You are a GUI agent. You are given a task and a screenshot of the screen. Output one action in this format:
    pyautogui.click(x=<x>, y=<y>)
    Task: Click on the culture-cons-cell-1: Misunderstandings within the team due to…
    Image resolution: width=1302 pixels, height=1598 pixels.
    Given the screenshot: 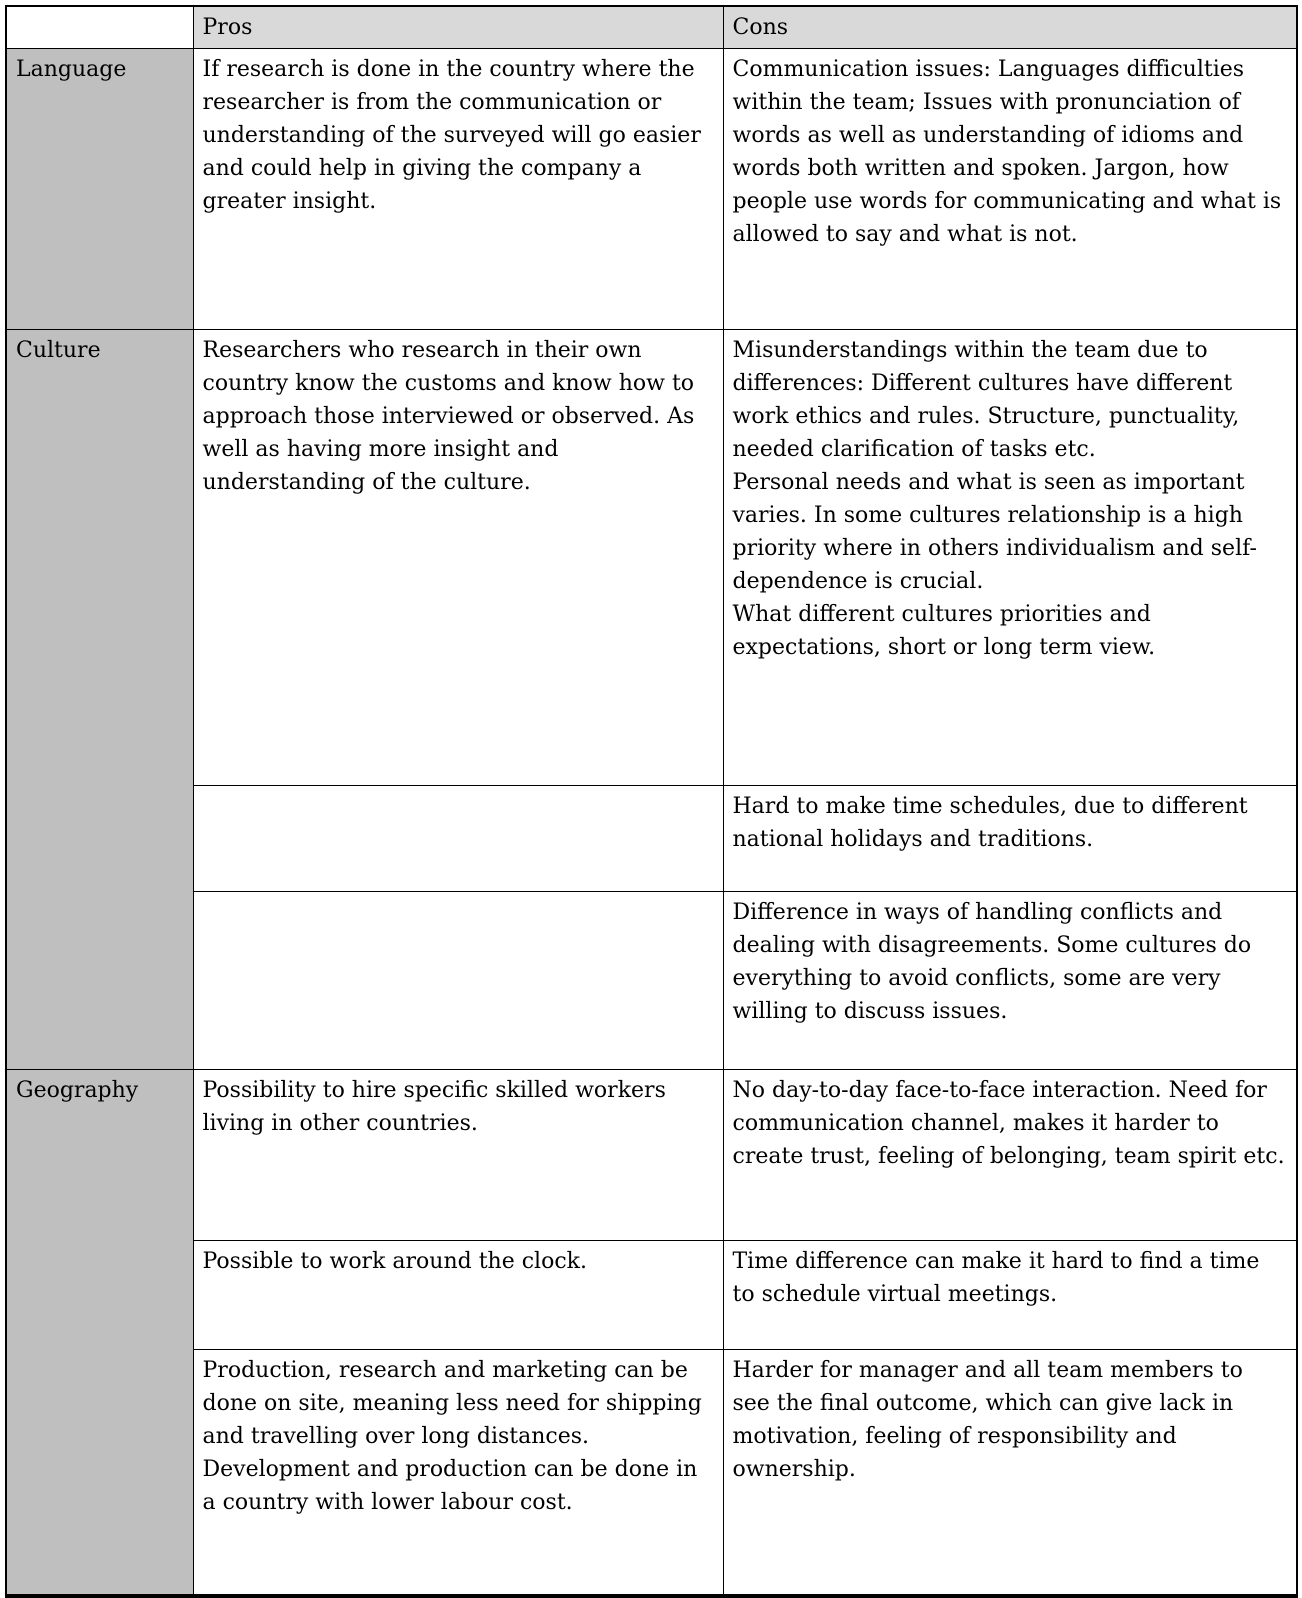 What is the action you would take?
    pyautogui.click(x=1010, y=557)
    